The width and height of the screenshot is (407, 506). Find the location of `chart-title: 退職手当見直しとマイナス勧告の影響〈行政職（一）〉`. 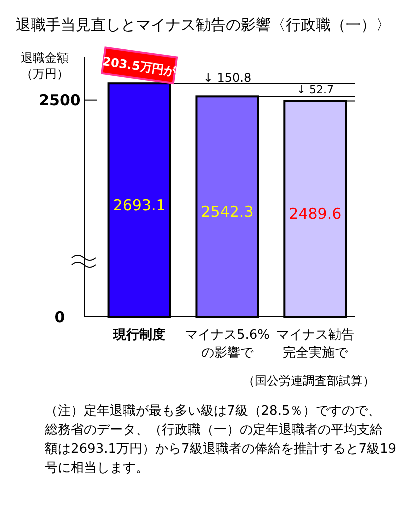

chart-title: 退職手当見直しとマイナス勧告の影響〈行政職（一）〉 is located at coordinates (203, 25).